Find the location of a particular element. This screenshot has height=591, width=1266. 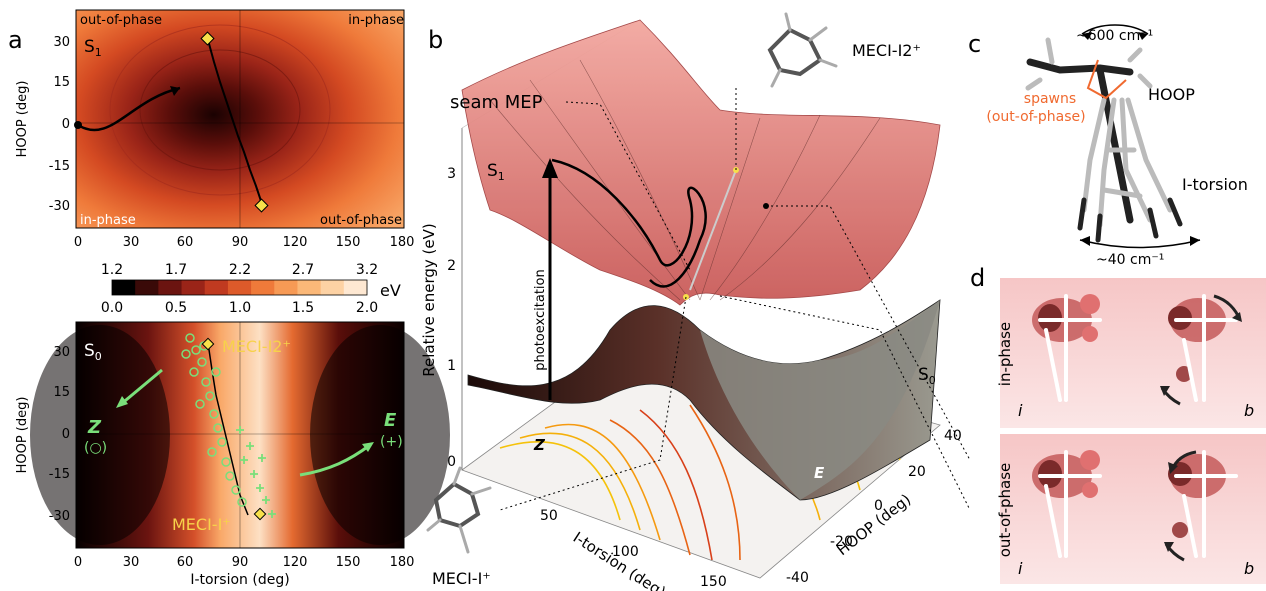

meci-i-marker is located at coordinates (260, 514).